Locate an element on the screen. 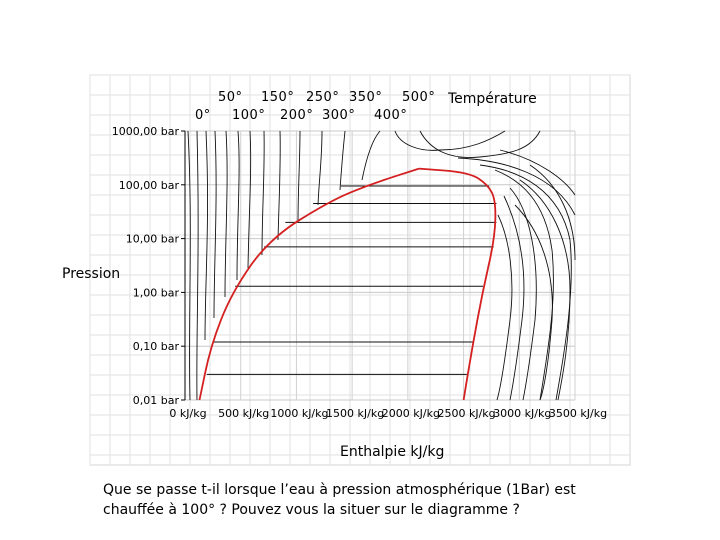 This screenshot has height=540, width=720. temperature-title: Température is located at coordinates (492, 99).